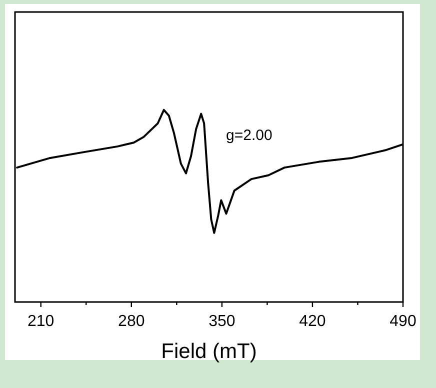  Describe the element at coordinates (41, 321) in the screenshot. I see `x-tick-label: 210` at that location.